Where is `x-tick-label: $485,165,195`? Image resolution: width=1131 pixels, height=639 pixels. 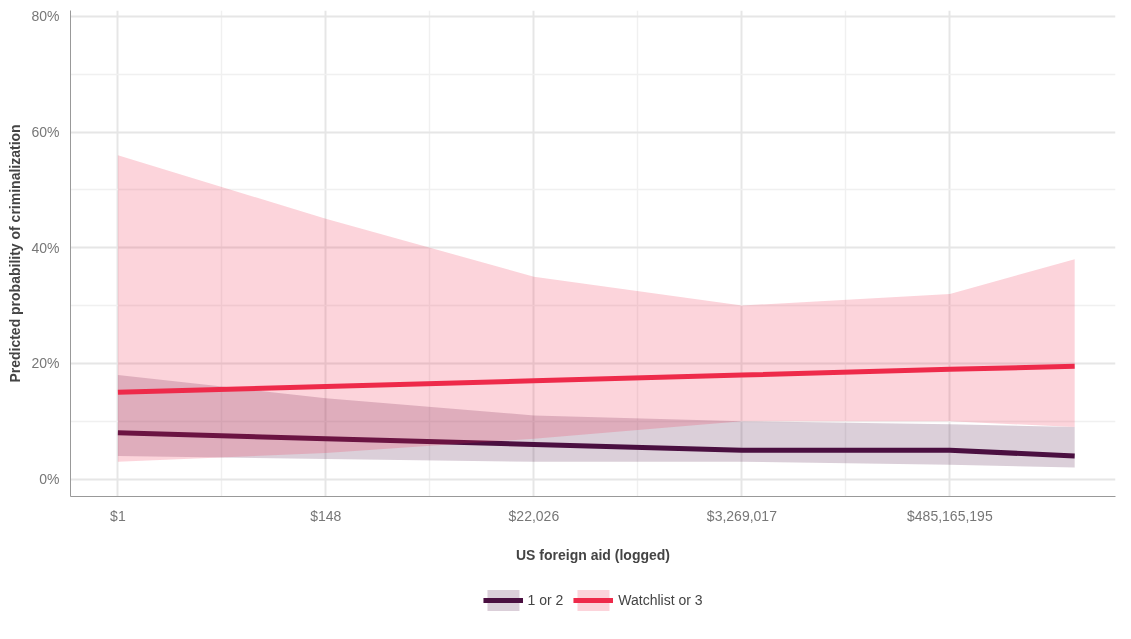
x-tick-label: $485,165,195 is located at coordinates (950, 515).